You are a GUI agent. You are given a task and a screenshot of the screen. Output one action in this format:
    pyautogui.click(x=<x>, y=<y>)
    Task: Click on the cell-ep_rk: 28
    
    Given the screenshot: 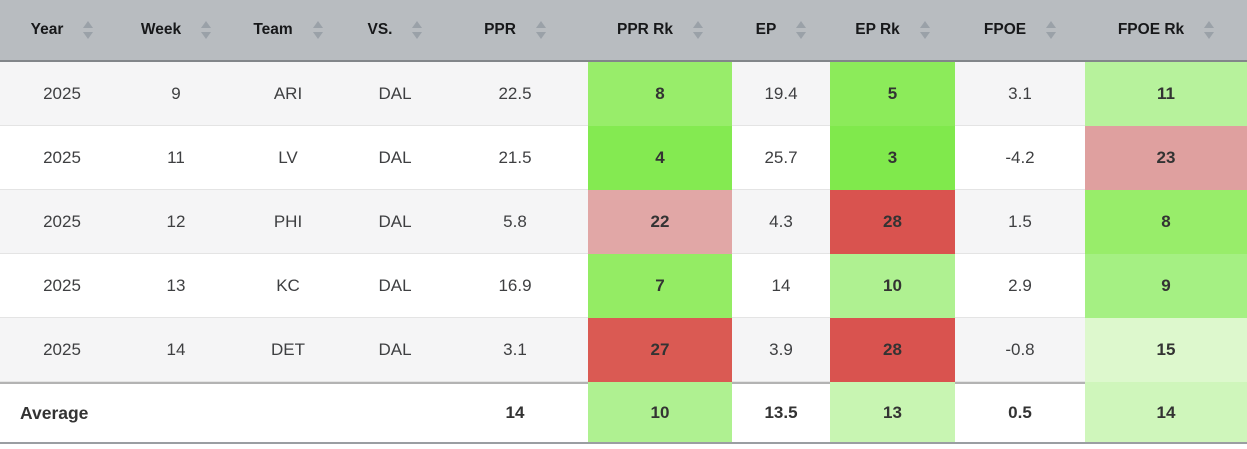 What is the action you would take?
    pyautogui.click(x=892, y=350)
    